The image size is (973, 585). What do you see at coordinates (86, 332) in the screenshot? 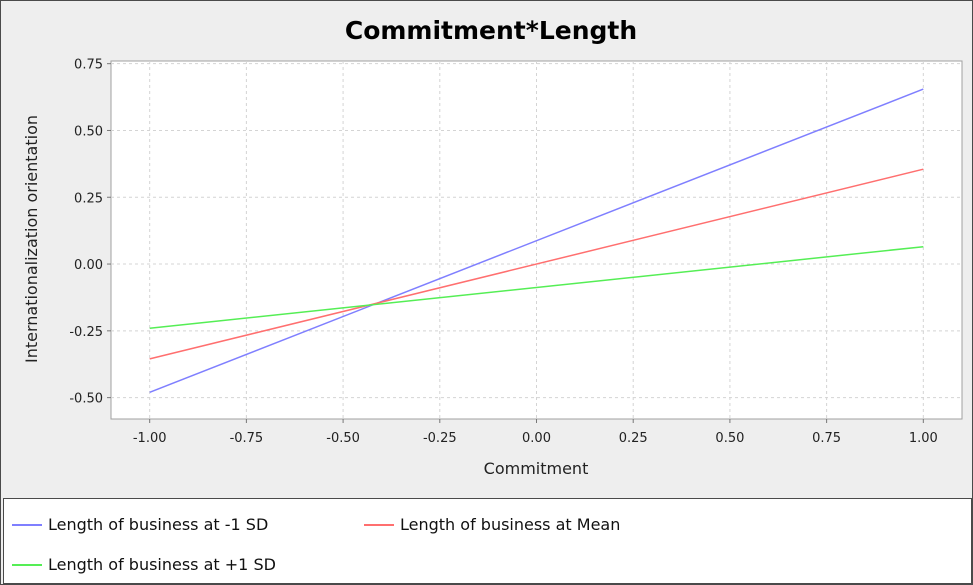
I see `y-tick-label: -0.25` at bounding box center [86, 332].